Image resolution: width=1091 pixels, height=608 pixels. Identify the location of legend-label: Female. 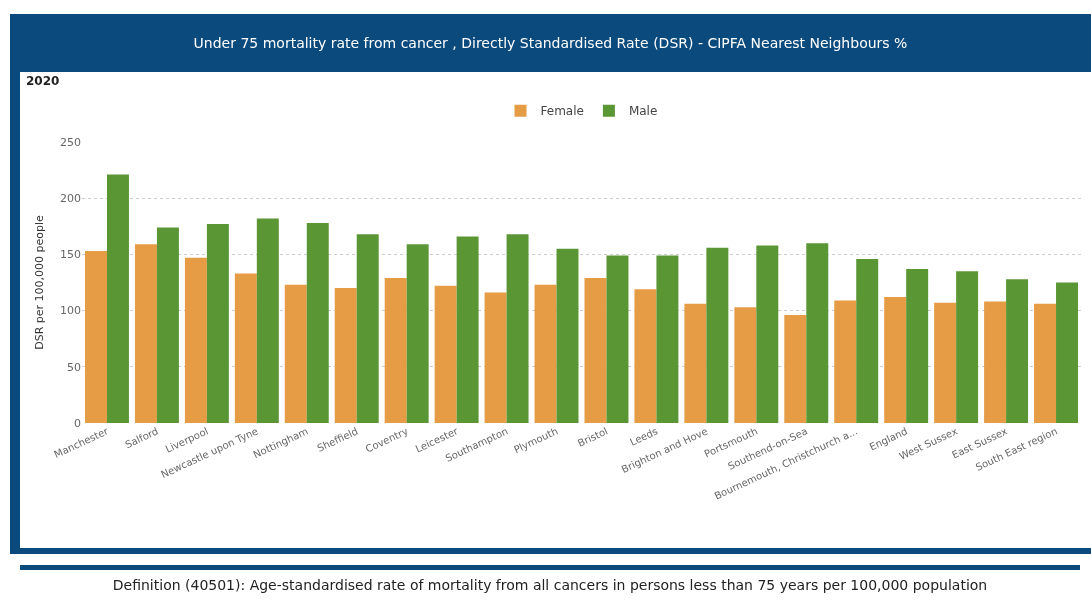
(562, 111).